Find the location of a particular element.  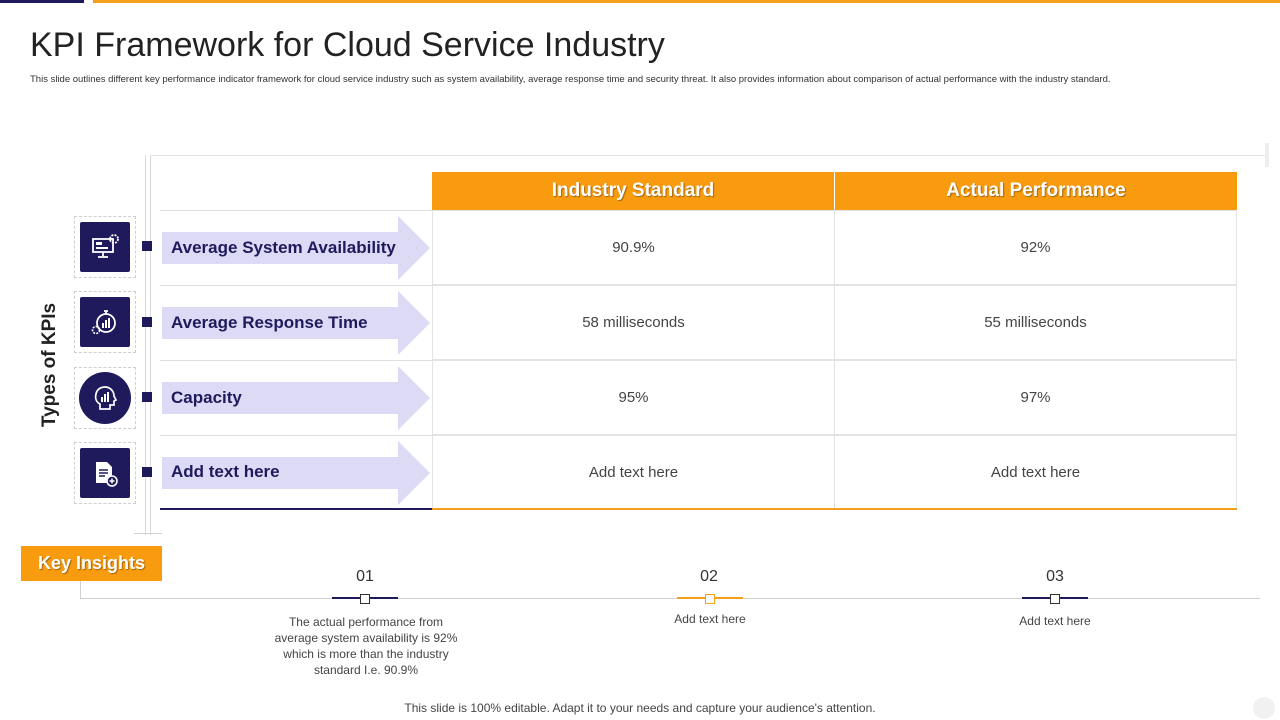

kpi-label: Add text here is located at coordinates (225, 471).